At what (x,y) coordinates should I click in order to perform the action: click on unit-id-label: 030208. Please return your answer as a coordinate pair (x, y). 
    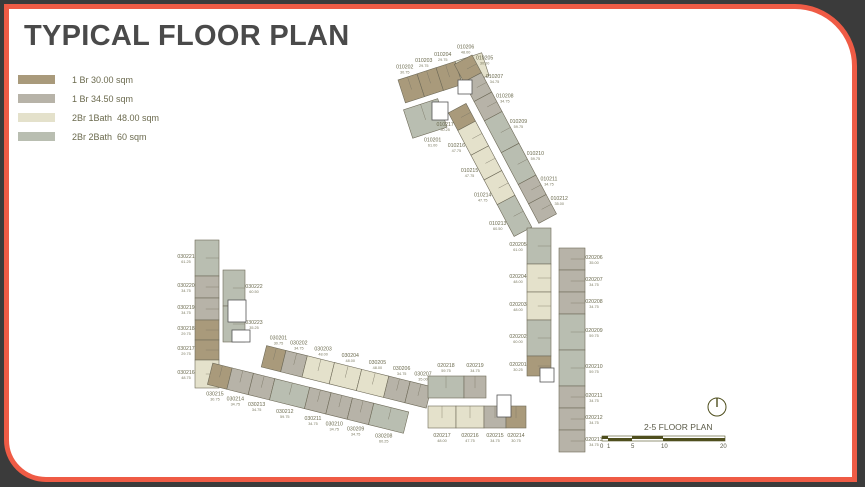
    Looking at the image, I should click on (383, 437).